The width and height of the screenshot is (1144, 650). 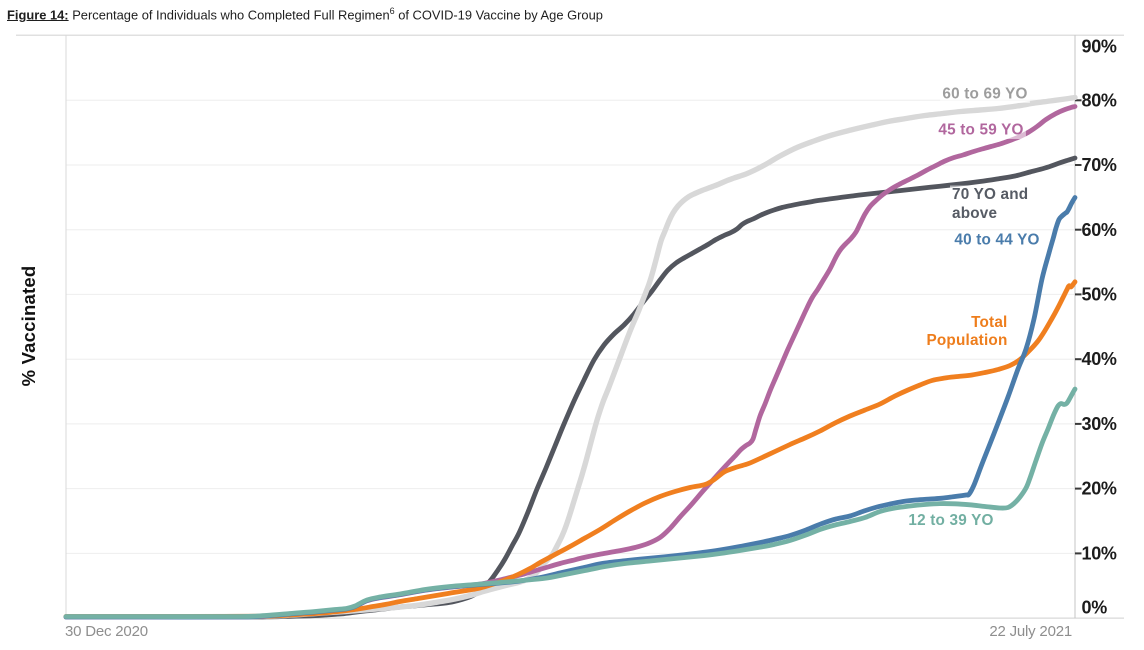 I want to click on svg-text: 40 to 44 YO, so click(x=996, y=240).